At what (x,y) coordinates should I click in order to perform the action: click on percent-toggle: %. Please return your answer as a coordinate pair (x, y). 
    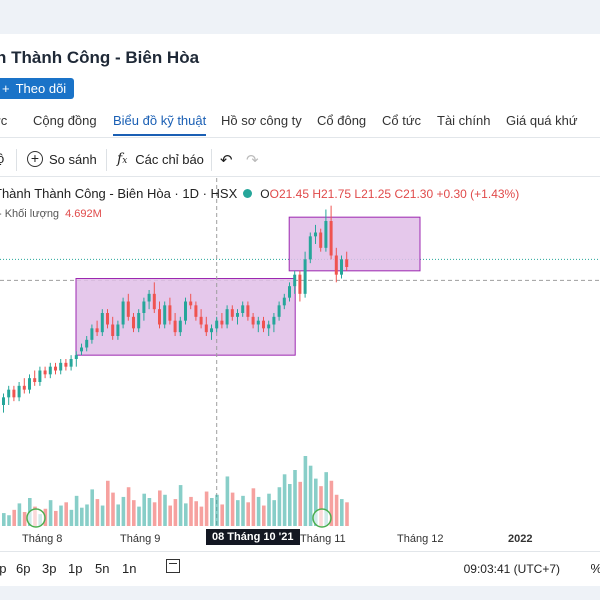
    Looking at the image, I should click on (595, 568).